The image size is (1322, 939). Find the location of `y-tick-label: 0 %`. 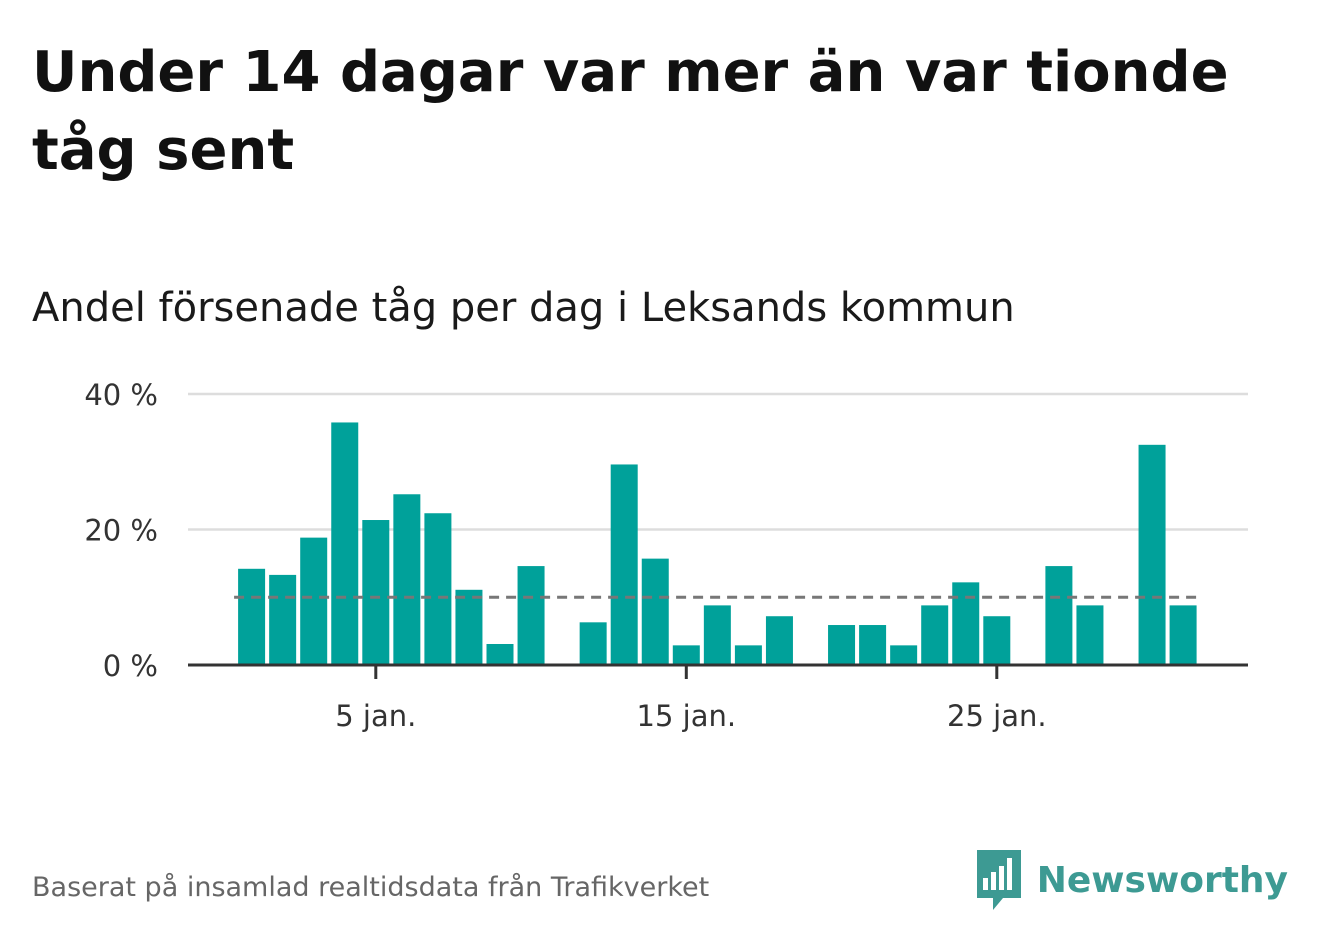

y-tick-label: 0 % is located at coordinates (130, 666).